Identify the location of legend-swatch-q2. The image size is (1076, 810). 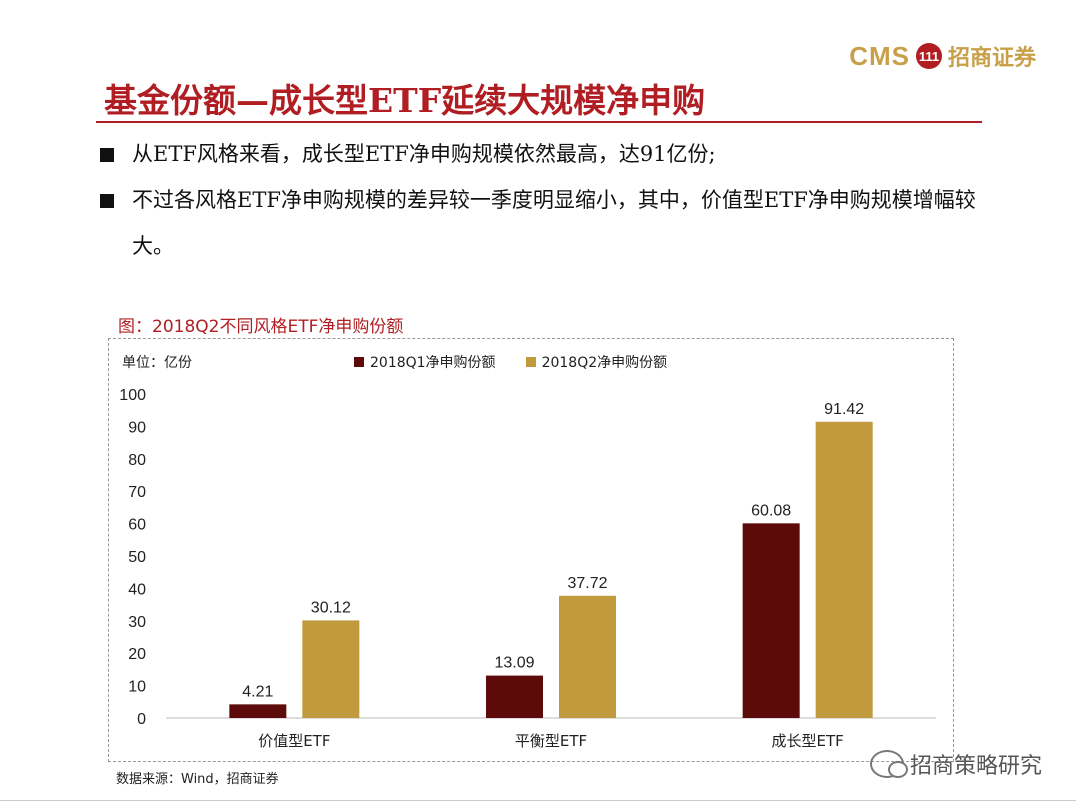
(530, 362).